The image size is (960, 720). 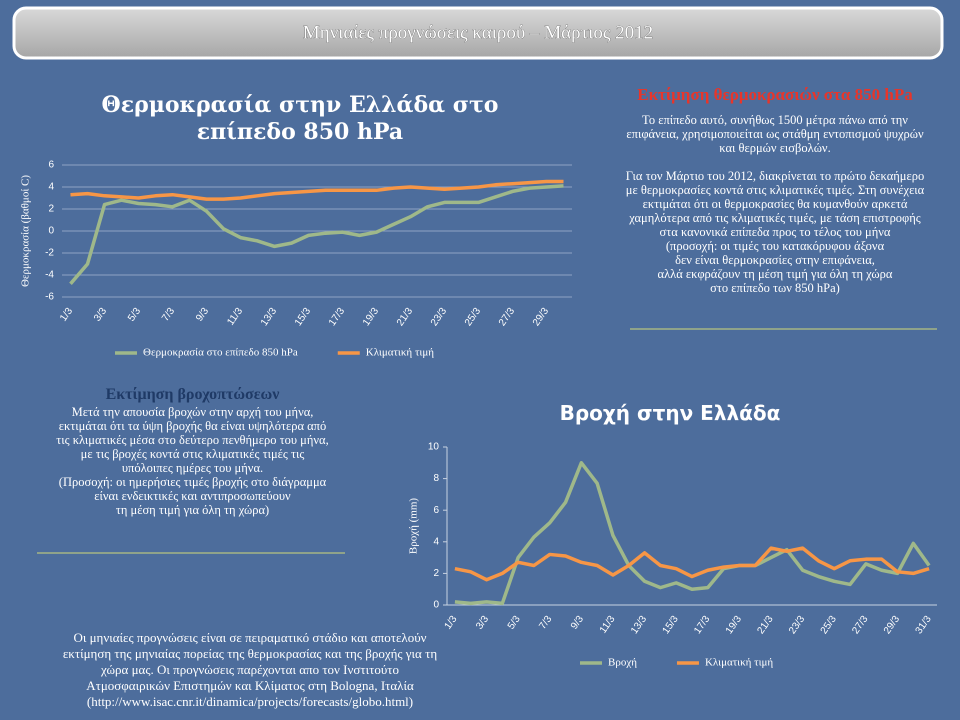 I want to click on y-tick-label: 10, so click(x=434, y=447).